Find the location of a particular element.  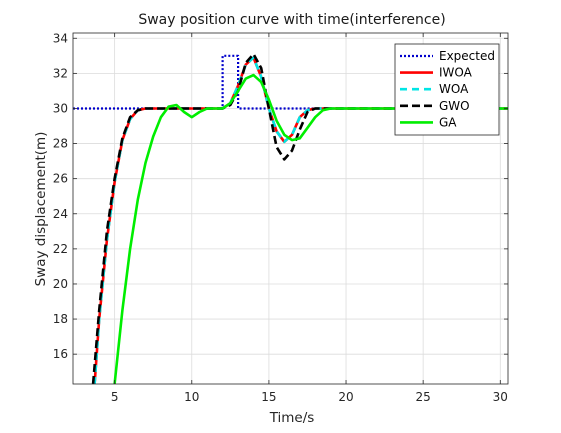

y-tick-label: 34 is located at coordinates (60, 38).